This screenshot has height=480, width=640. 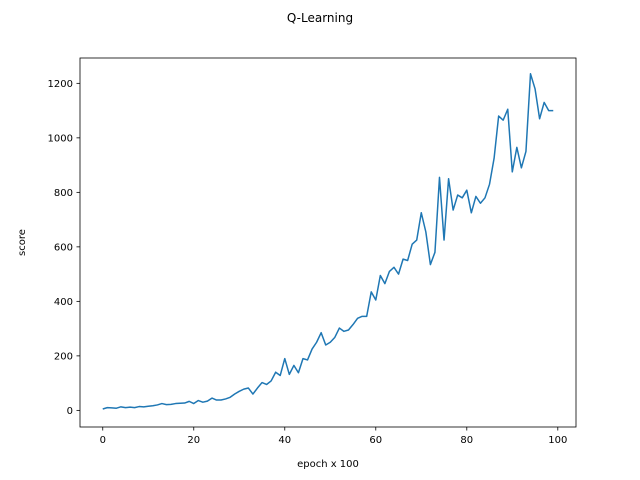 What do you see at coordinates (320, 18) in the screenshot?
I see `chart-title: Q-Learning` at bounding box center [320, 18].